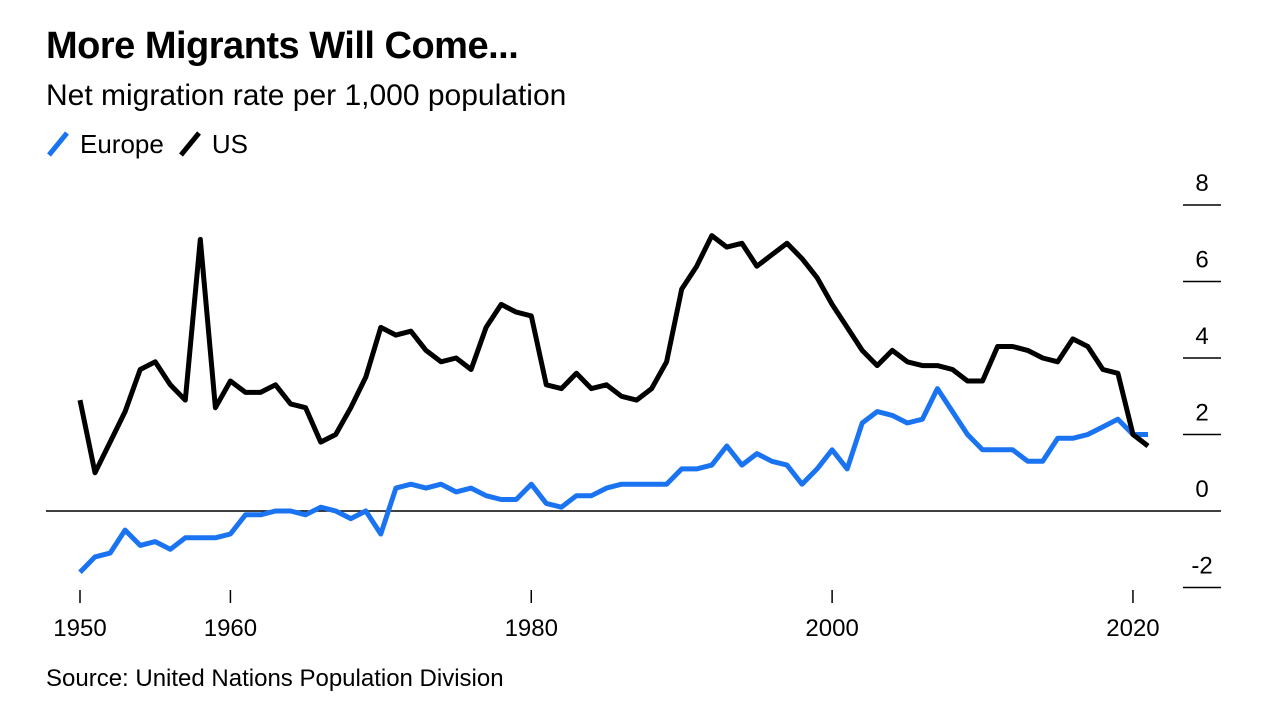  What do you see at coordinates (230, 628) in the screenshot?
I see `x-tick-label: 1960` at bounding box center [230, 628].